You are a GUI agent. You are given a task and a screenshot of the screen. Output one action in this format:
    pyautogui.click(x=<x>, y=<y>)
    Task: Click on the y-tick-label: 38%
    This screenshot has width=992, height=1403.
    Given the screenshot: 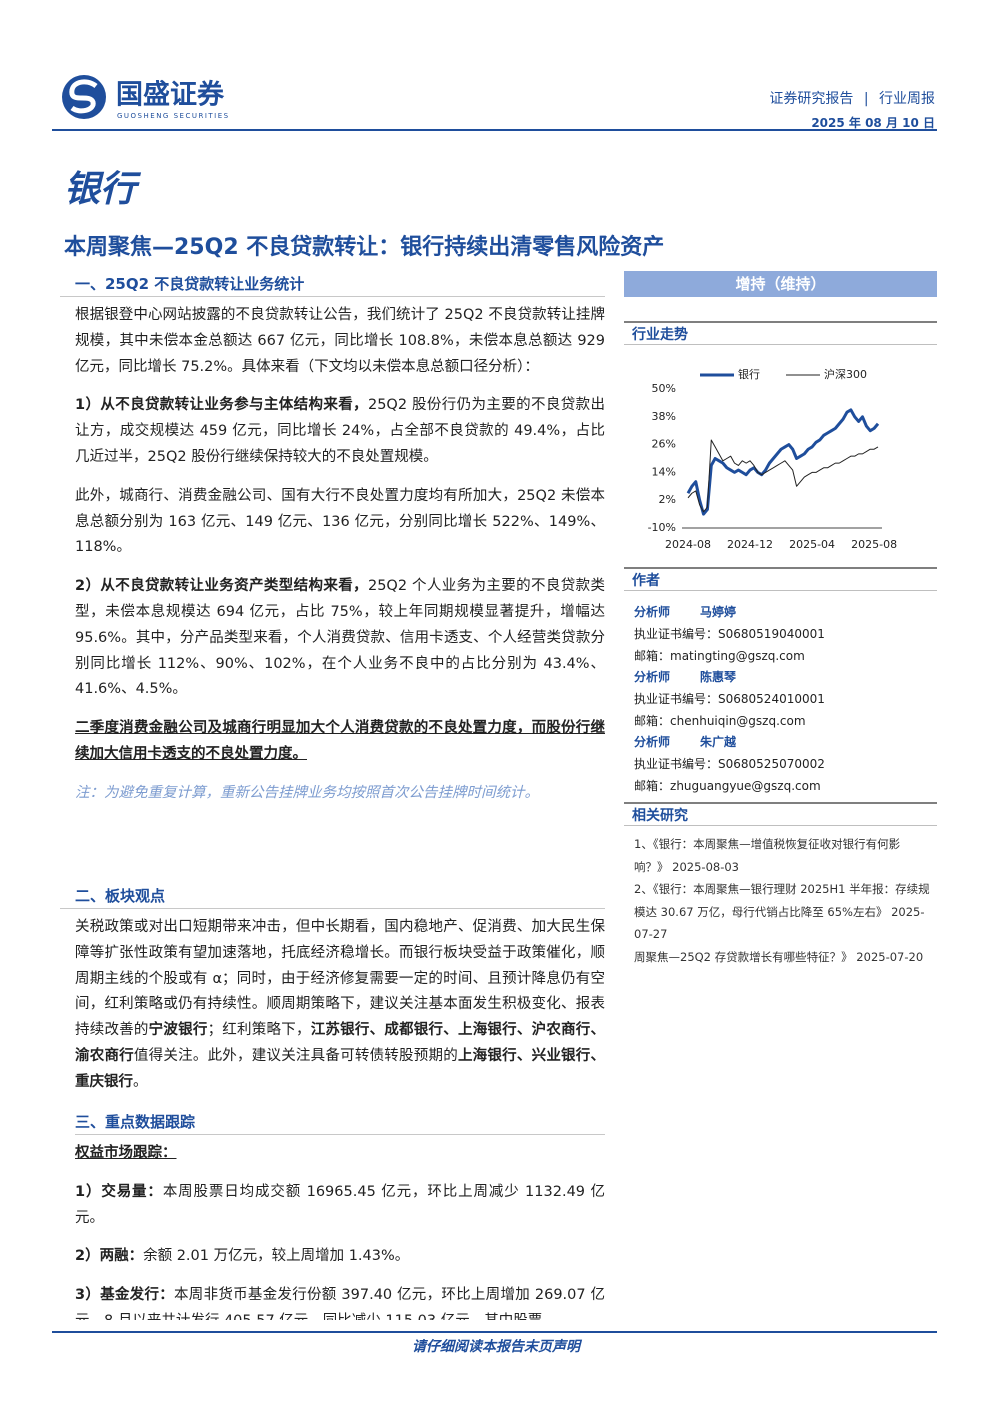 What is the action you would take?
    pyautogui.click(x=664, y=416)
    